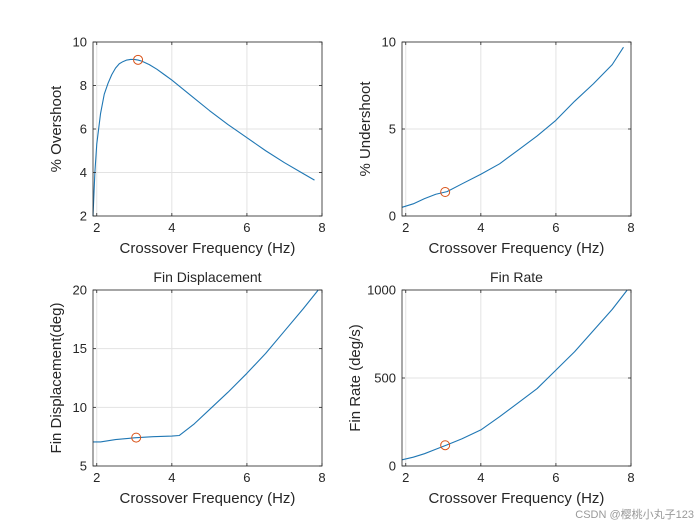  What do you see at coordinates (208, 248) in the screenshot?
I see `overshoot-xlabel: Crossover Frequency (Hz)` at bounding box center [208, 248].